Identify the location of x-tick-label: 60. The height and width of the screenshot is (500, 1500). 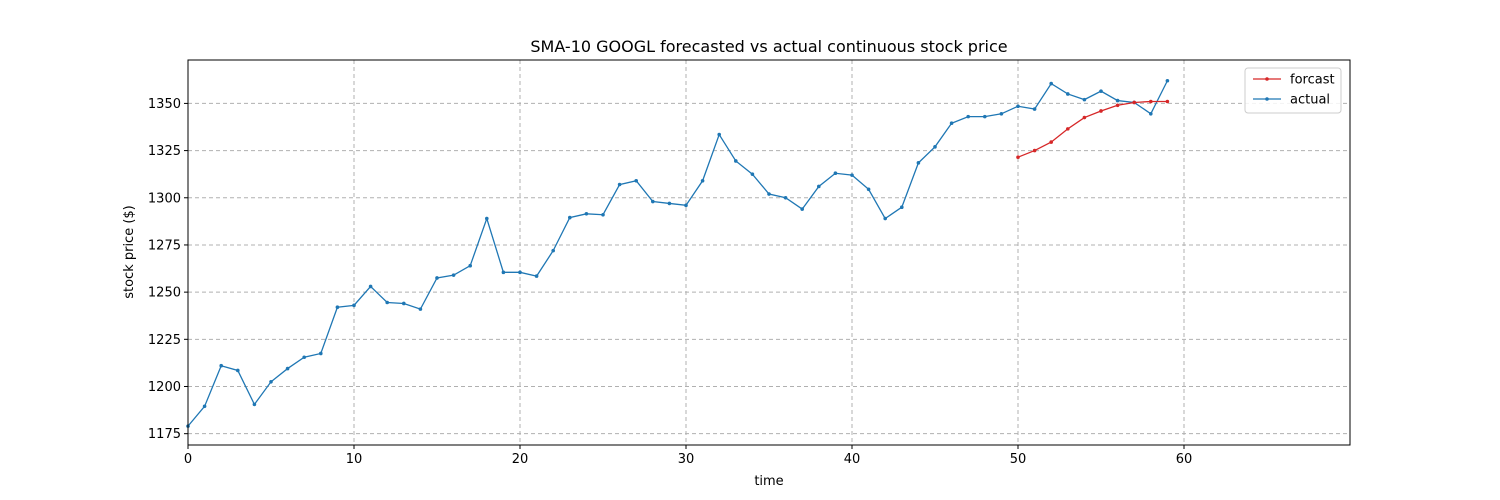
(1184, 459).